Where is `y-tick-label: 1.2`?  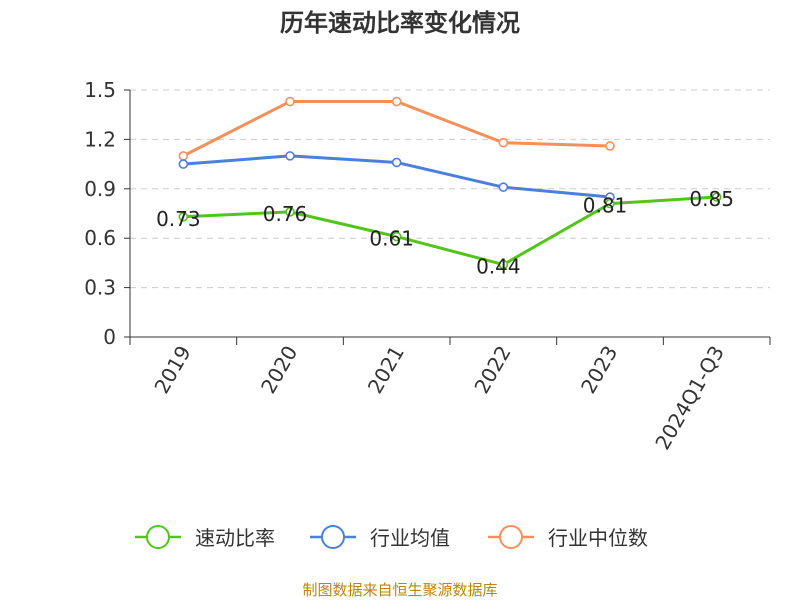
y-tick-label: 1.2 is located at coordinates (100, 139).